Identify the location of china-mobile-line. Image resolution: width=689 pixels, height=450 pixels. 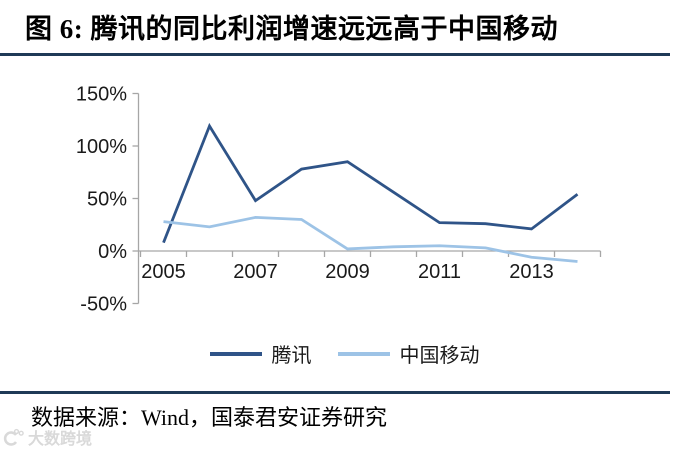
(370, 239).